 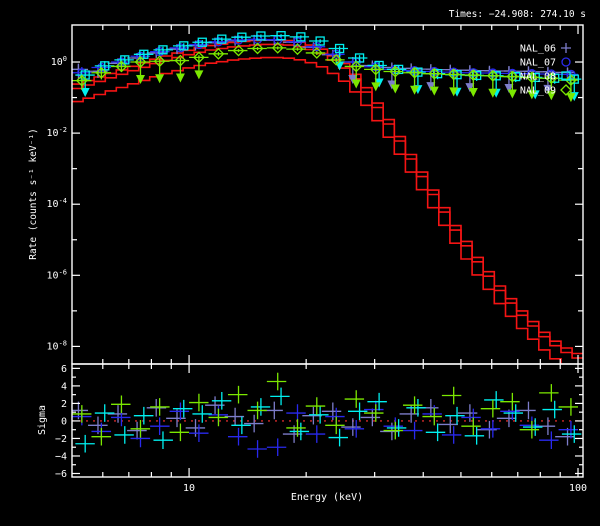 What do you see at coordinates (578, 488) in the screenshot?
I see `x-tick-label-100: 100` at bounding box center [578, 488].